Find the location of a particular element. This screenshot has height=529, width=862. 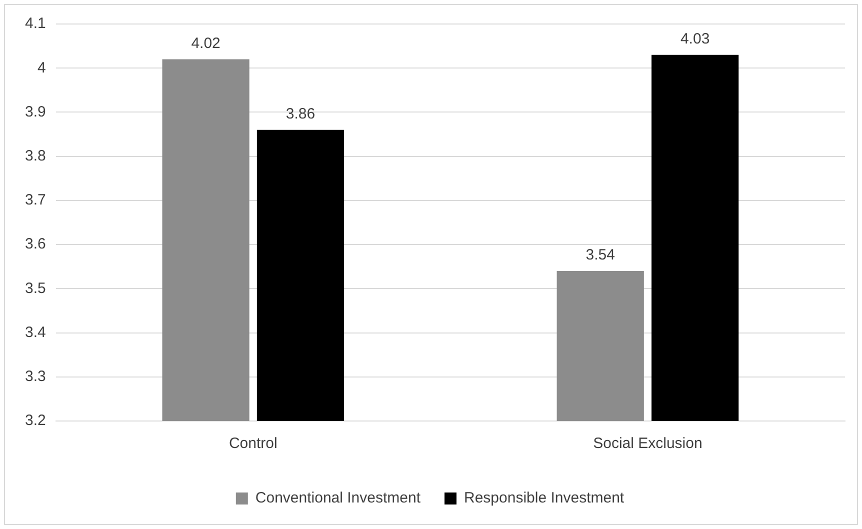

y-tick-label: 3.8 is located at coordinates (35, 155).